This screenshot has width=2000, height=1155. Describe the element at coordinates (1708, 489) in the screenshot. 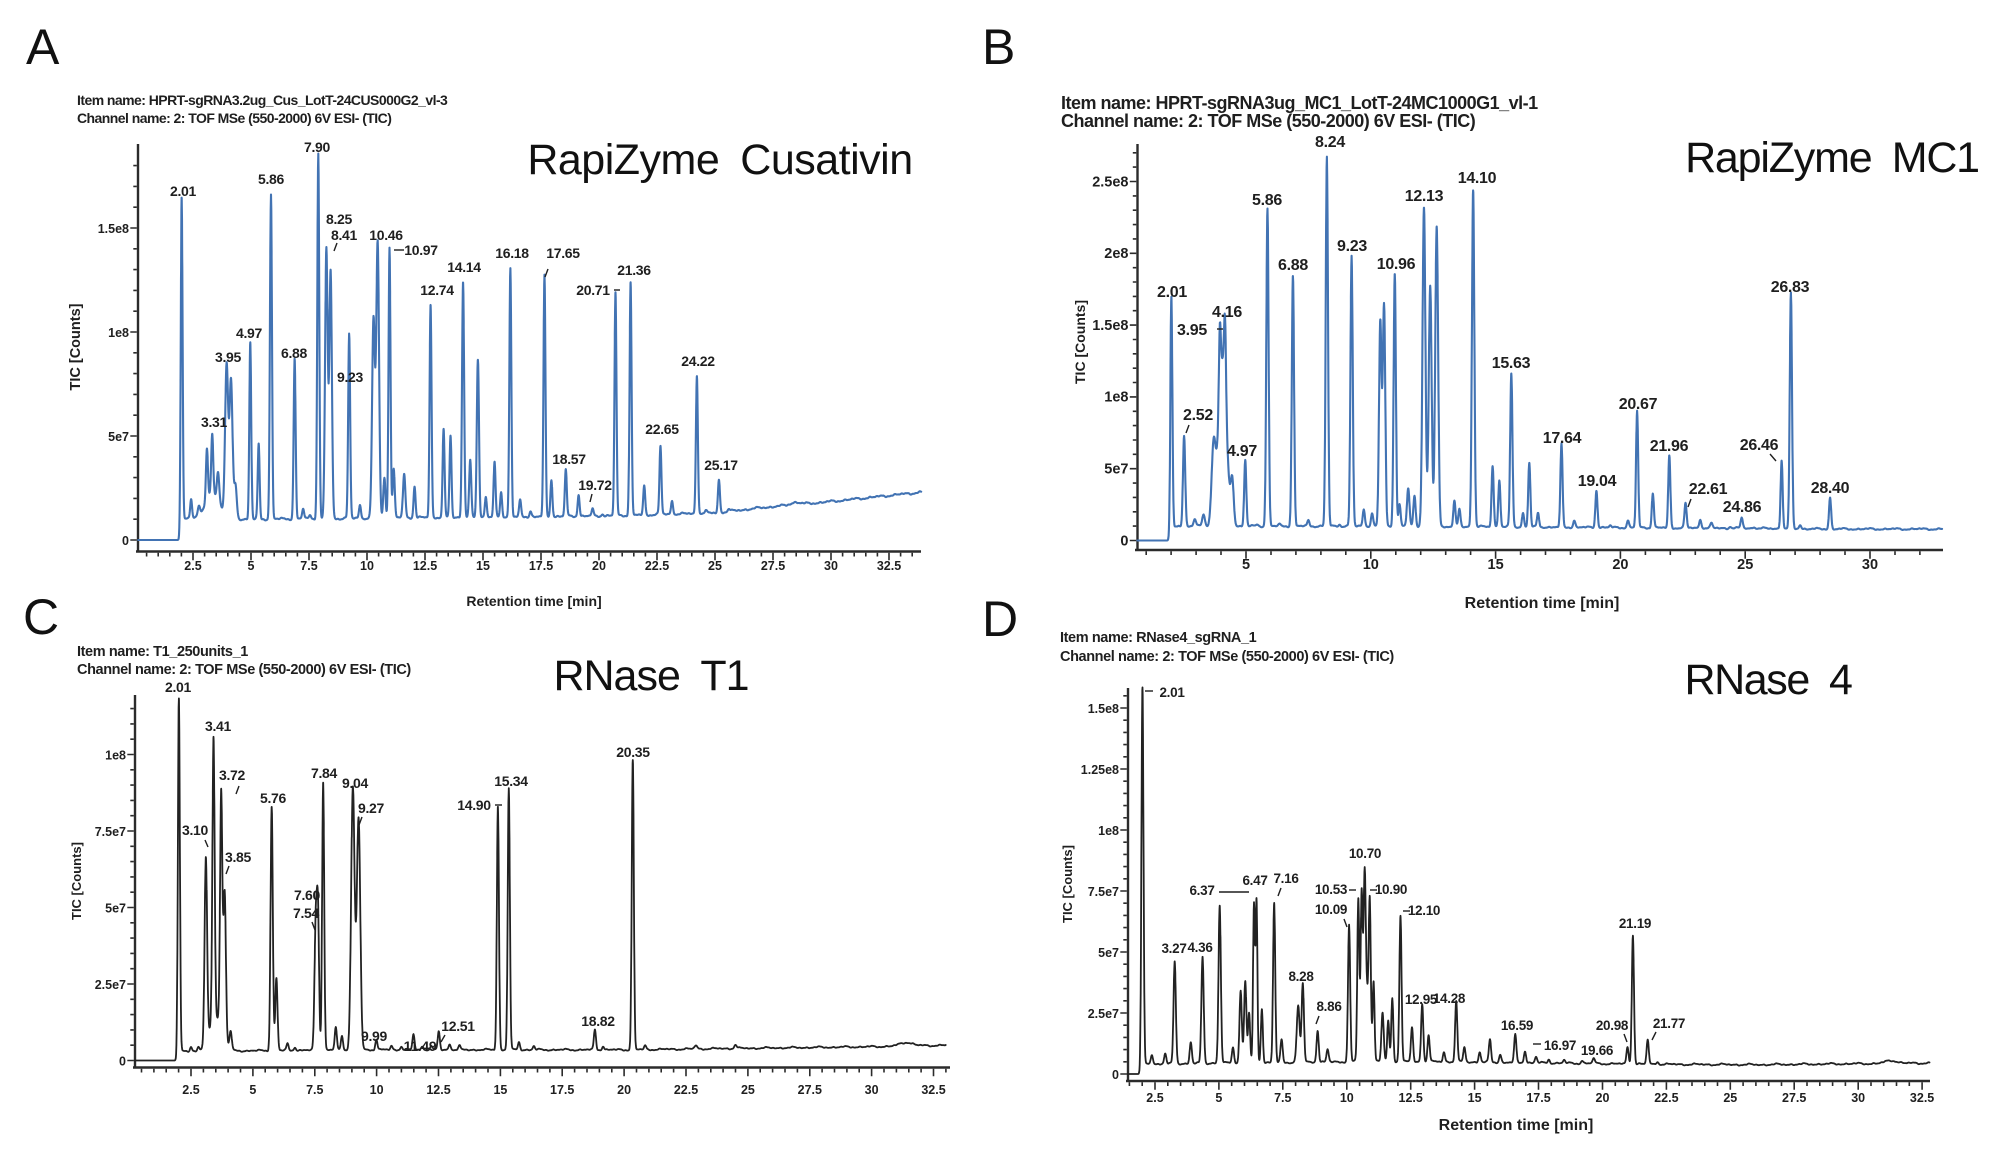

I see `svg-text: 22.61` at that location.